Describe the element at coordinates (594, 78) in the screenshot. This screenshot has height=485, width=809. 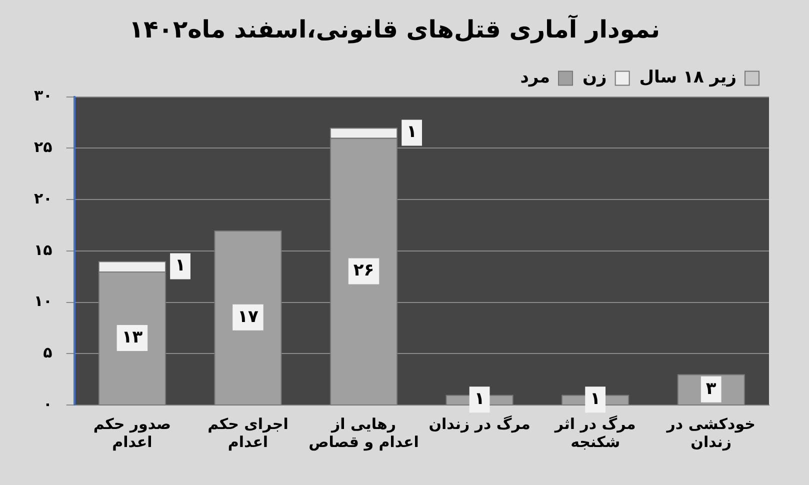
I see `legend-label: زن` at that location.